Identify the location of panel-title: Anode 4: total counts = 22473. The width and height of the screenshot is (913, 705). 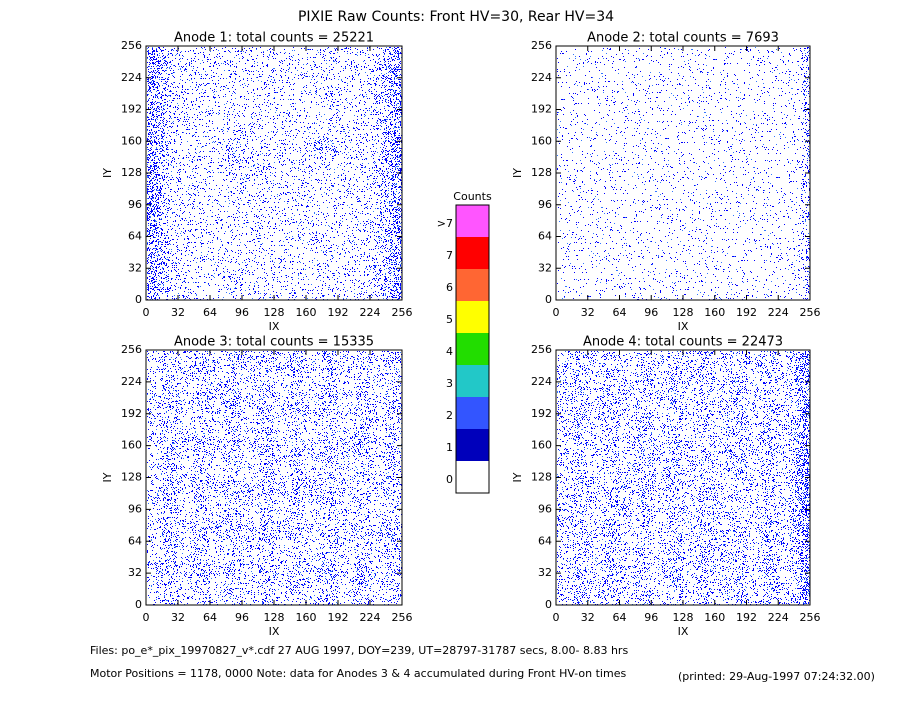
(683, 342).